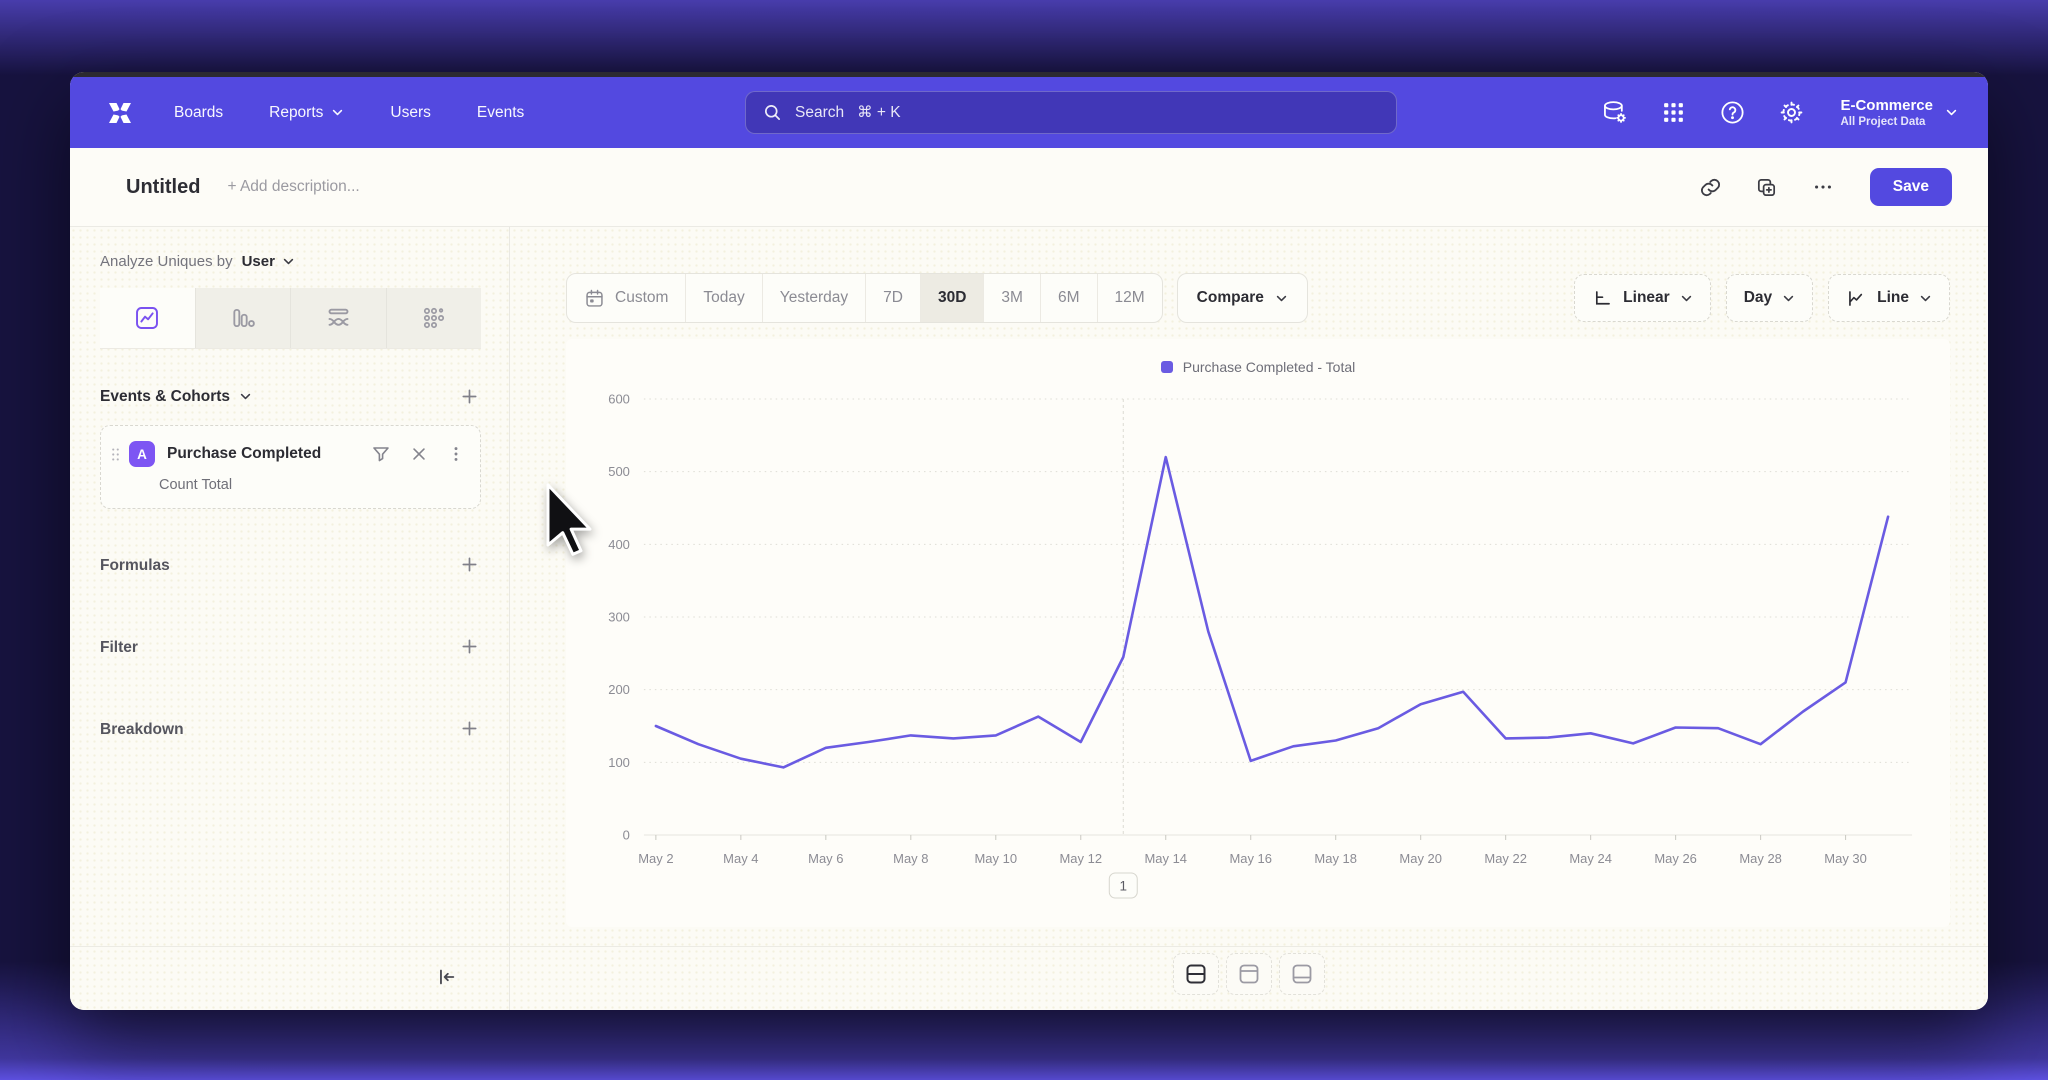  I want to click on analyze-label: Analyze Uniques by, so click(166, 261).